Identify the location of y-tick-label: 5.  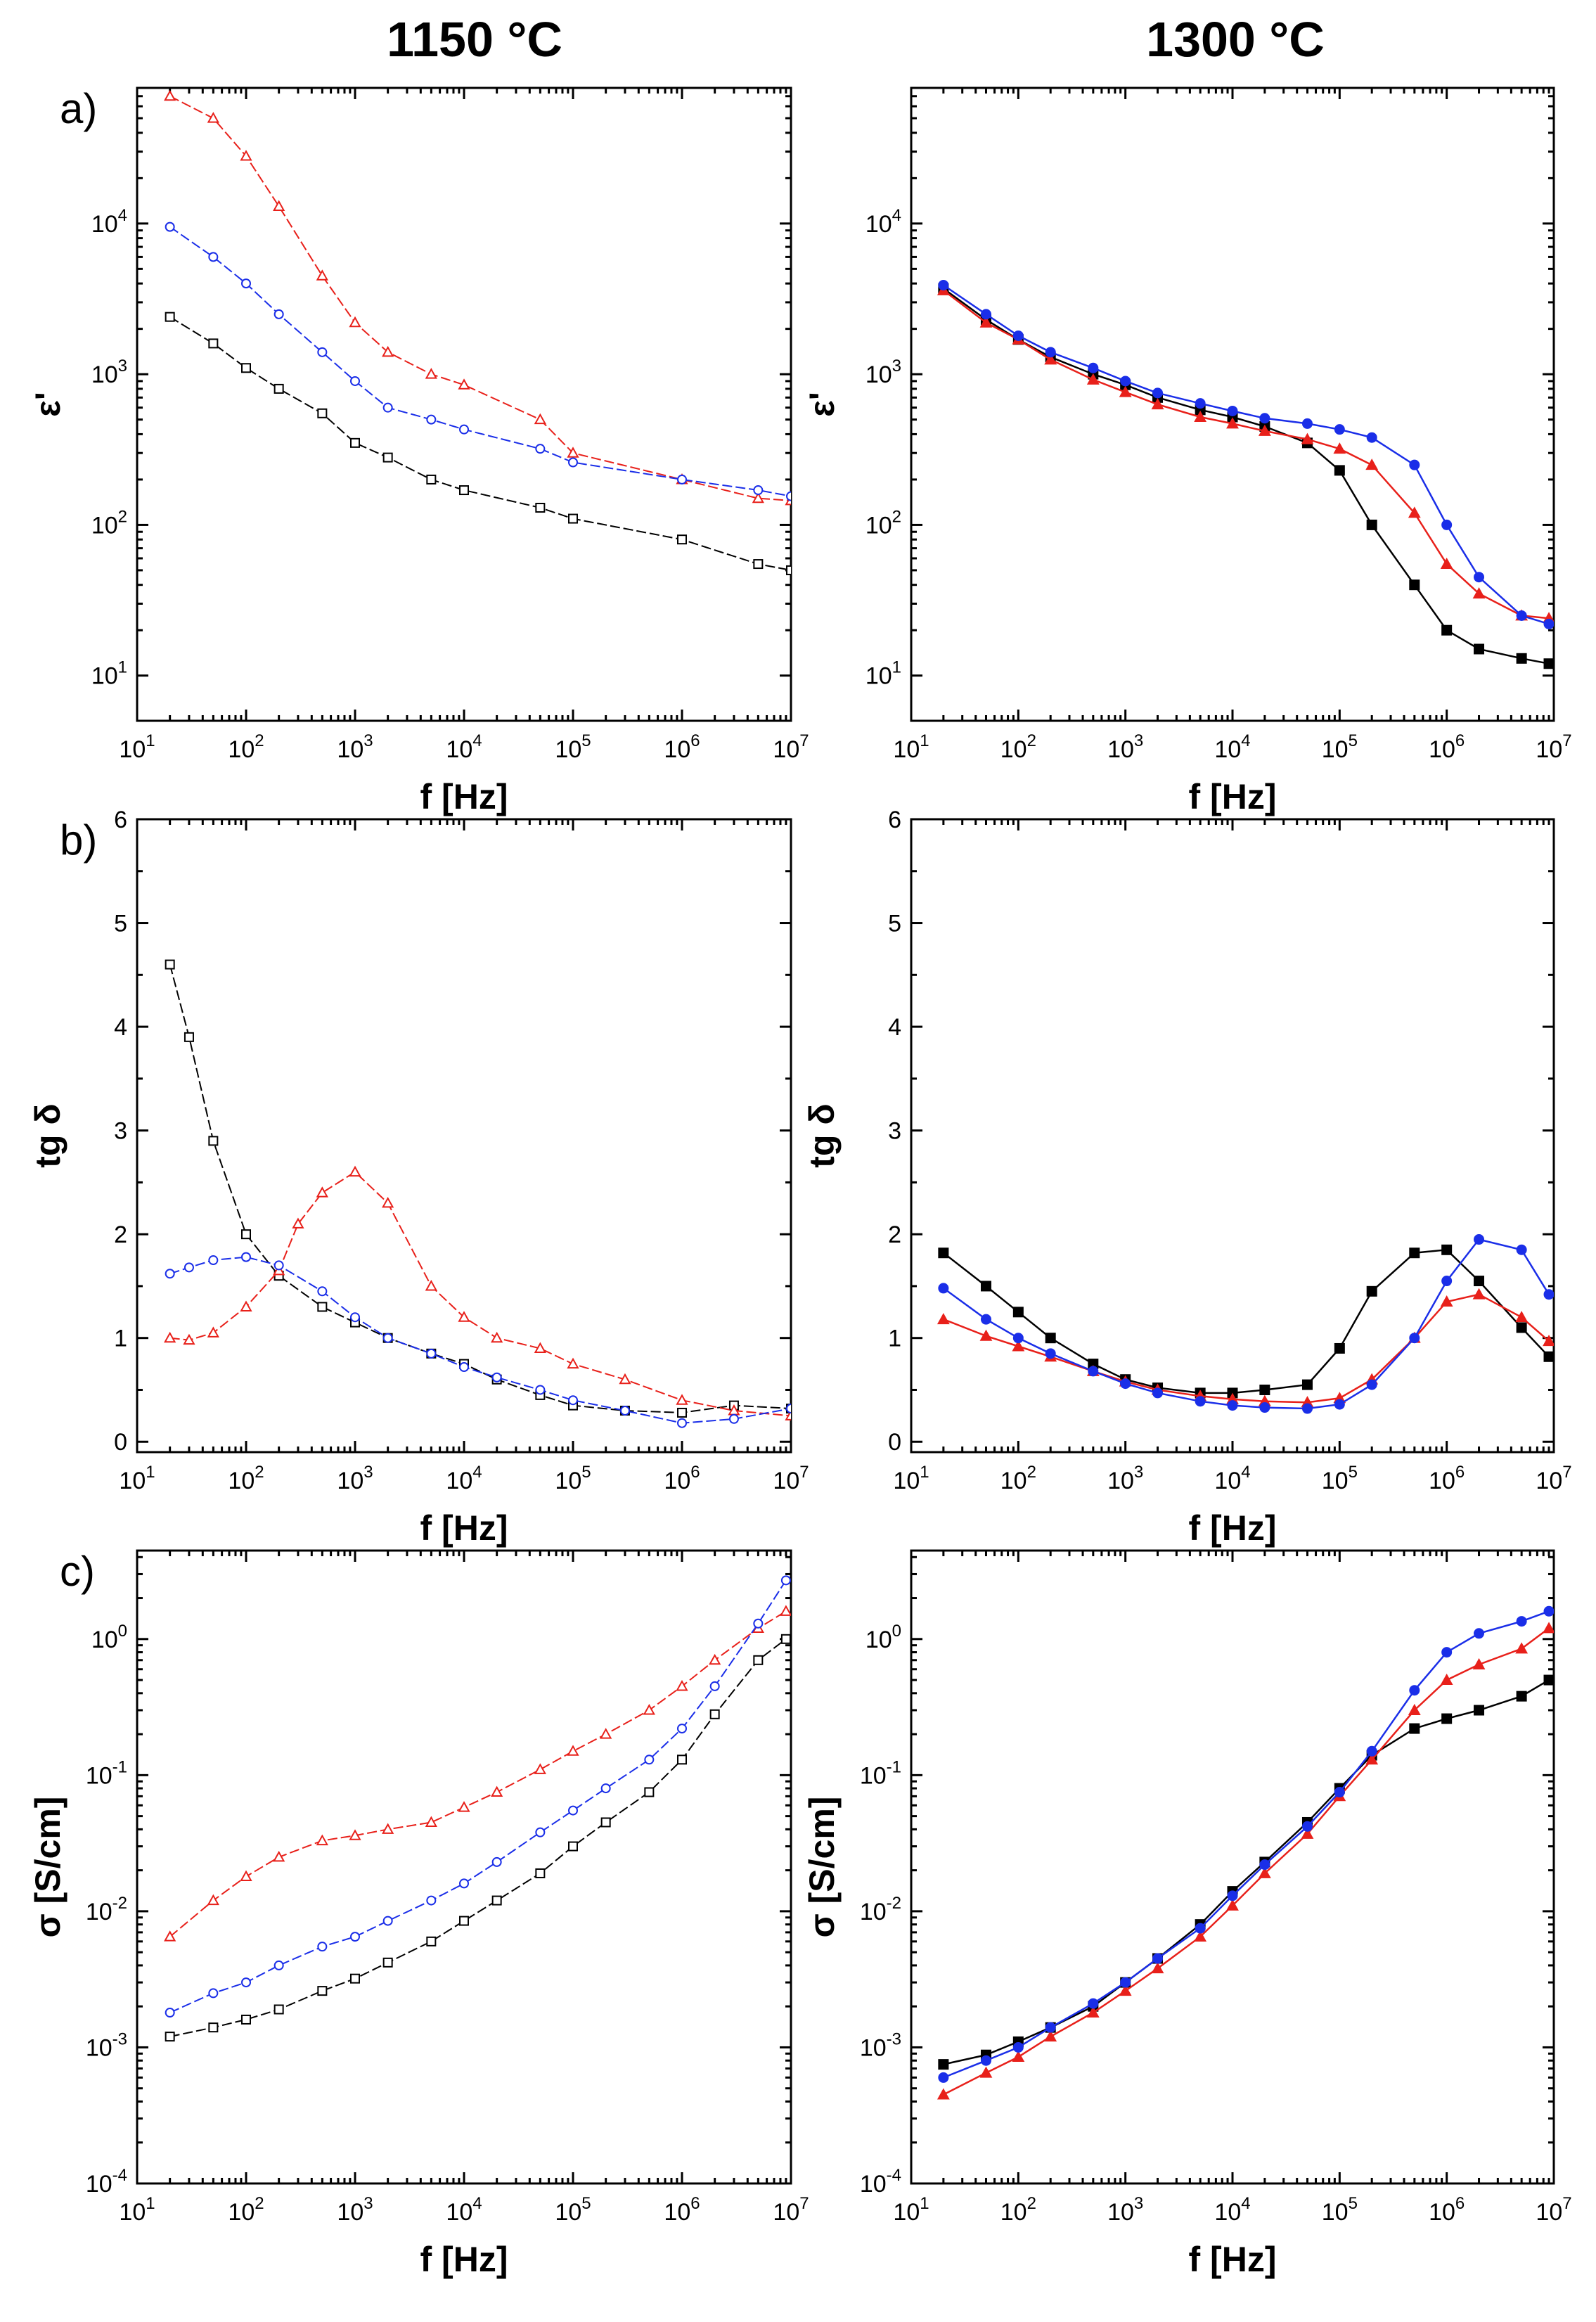
(894, 924).